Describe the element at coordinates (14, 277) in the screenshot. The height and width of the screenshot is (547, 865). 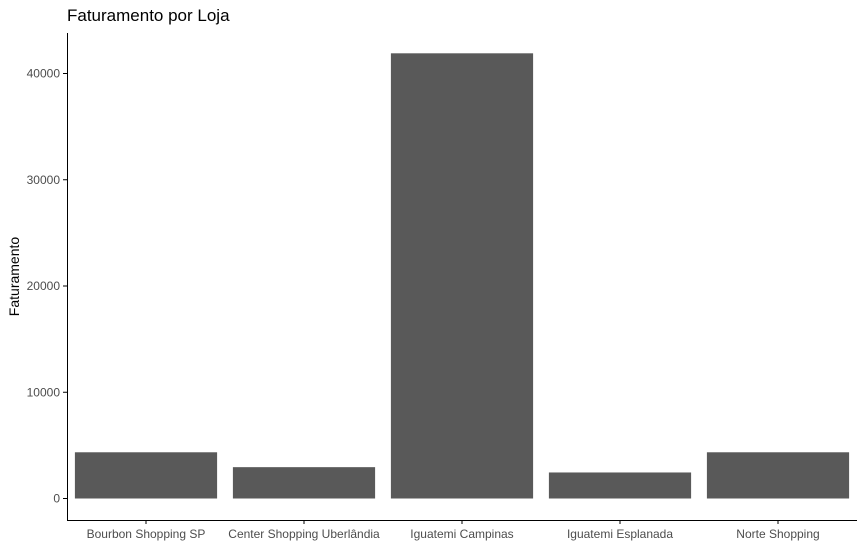
I see `y-axis-title: Faturamento` at that location.